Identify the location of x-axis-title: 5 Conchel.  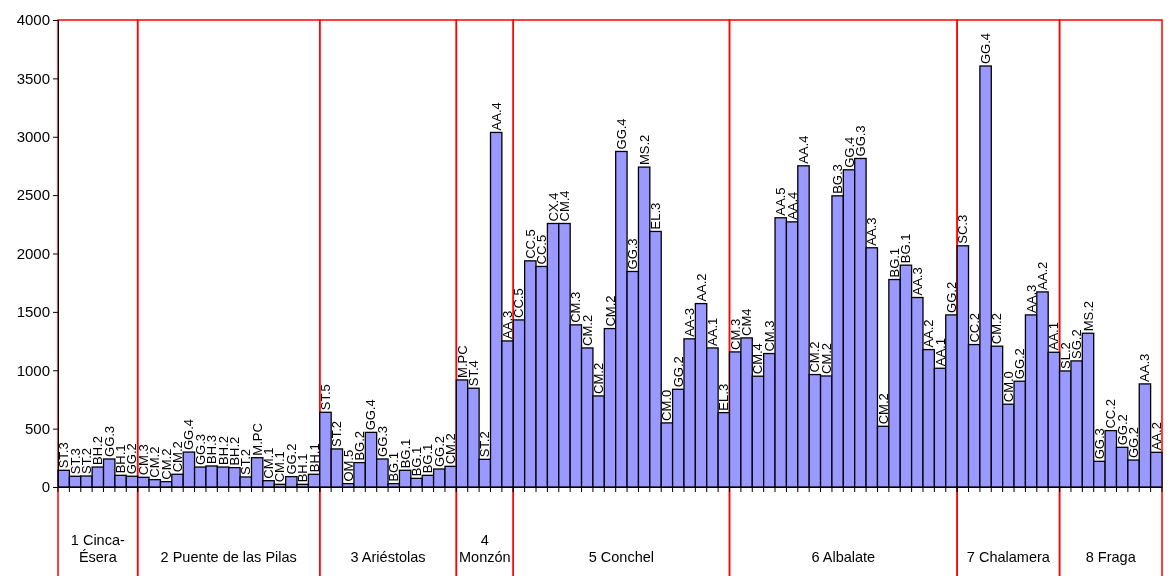
(621, 557).